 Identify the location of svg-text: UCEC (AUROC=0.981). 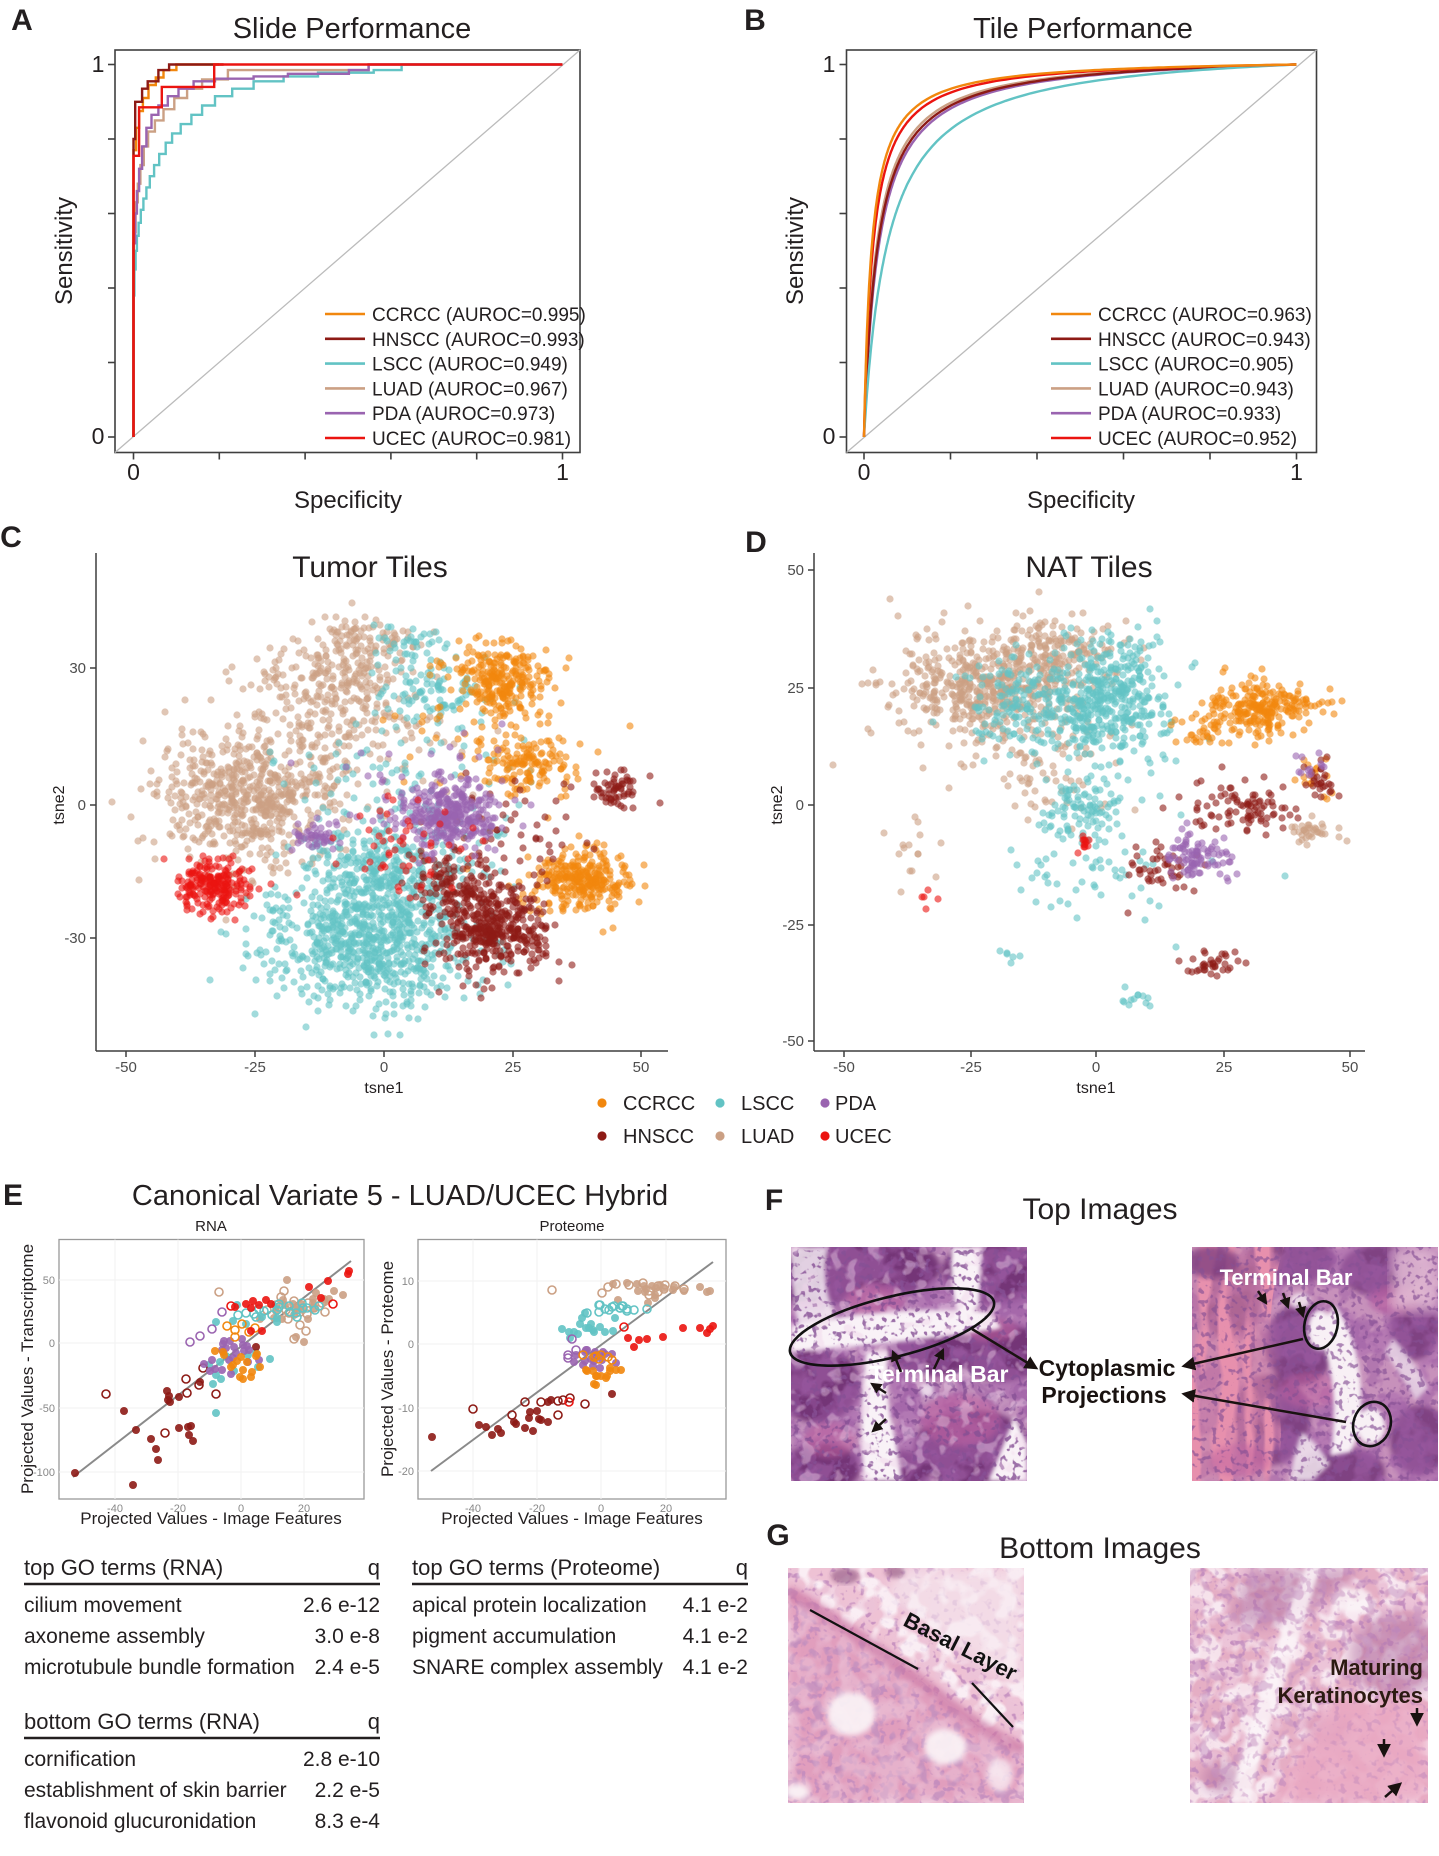
(471, 439).